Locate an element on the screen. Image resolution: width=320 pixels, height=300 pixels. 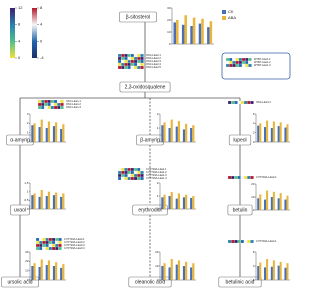
compound-node: erythrodiol is located at coordinates (150, 210).